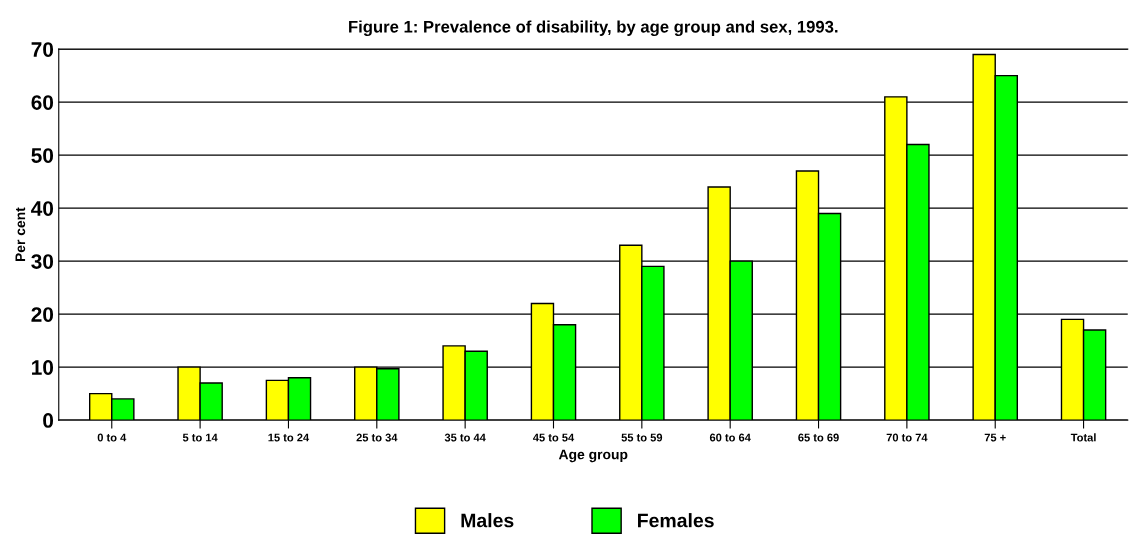 The width and height of the screenshot is (1130, 540). Describe the element at coordinates (593, 456) in the screenshot. I see `x-axis-title: Age group` at that location.